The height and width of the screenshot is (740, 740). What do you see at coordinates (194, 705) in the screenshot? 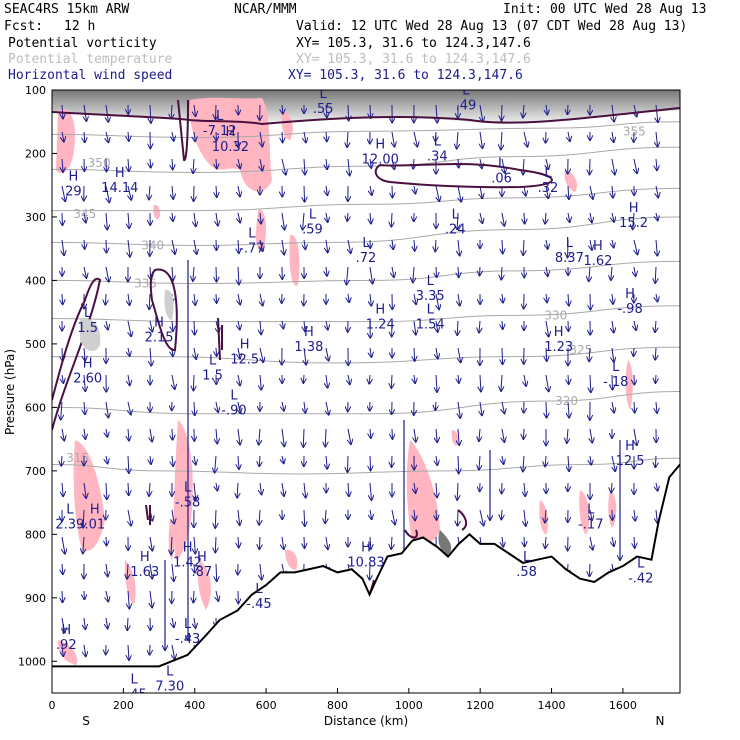
I see `x-tick-label: 400` at bounding box center [194, 705].